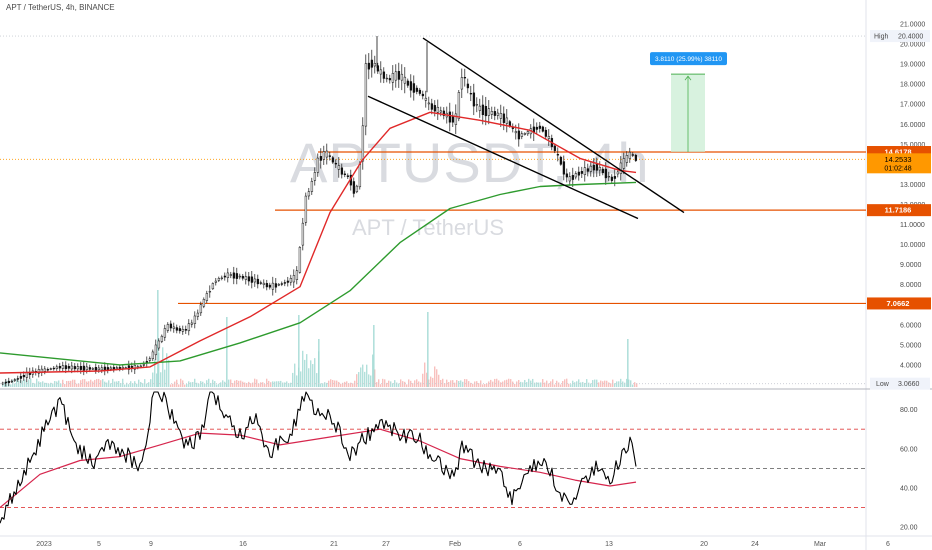 The image size is (932, 550). I want to click on level-price-badge, so click(899, 303).